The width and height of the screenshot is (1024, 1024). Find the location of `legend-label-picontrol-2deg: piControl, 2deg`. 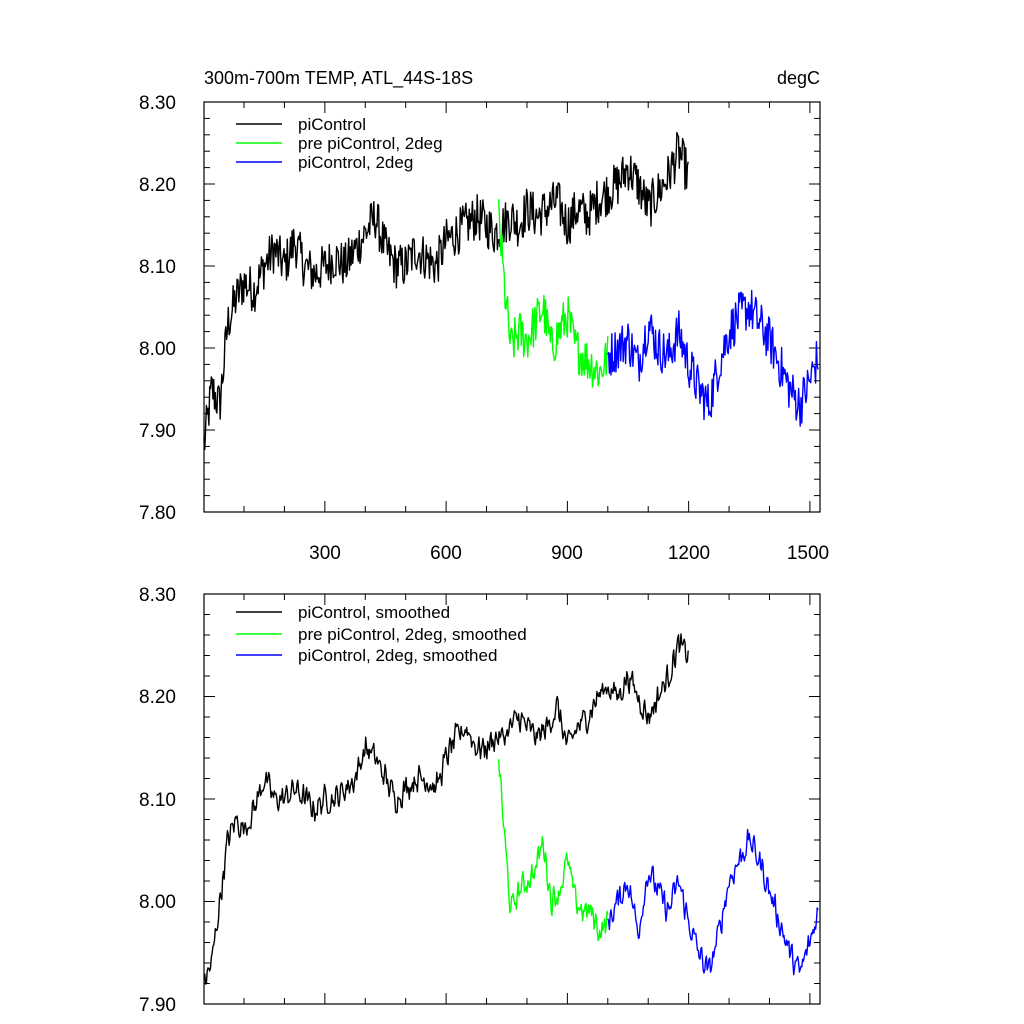

legend-label-picontrol-2deg: piControl, 2deg is located at coordinates (355, 162).